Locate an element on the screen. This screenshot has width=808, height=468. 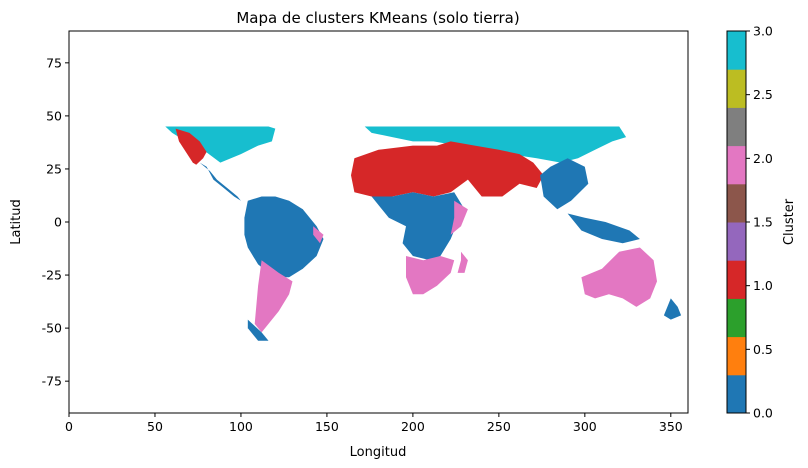
region-south-asia is located at coordinates (564, 184).